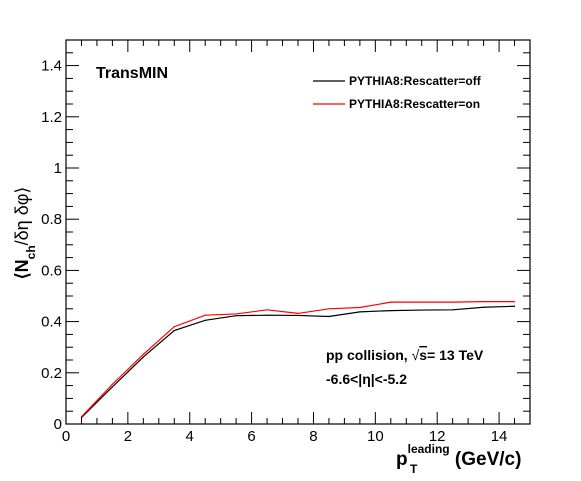 The height and width of the screenshot is (481, 581). What do you see at coordinates (415, 81) in the screenshot?
I see `legend-label-off: PYTHIA8:Rescatter=off` at bounding box center [415, 81].